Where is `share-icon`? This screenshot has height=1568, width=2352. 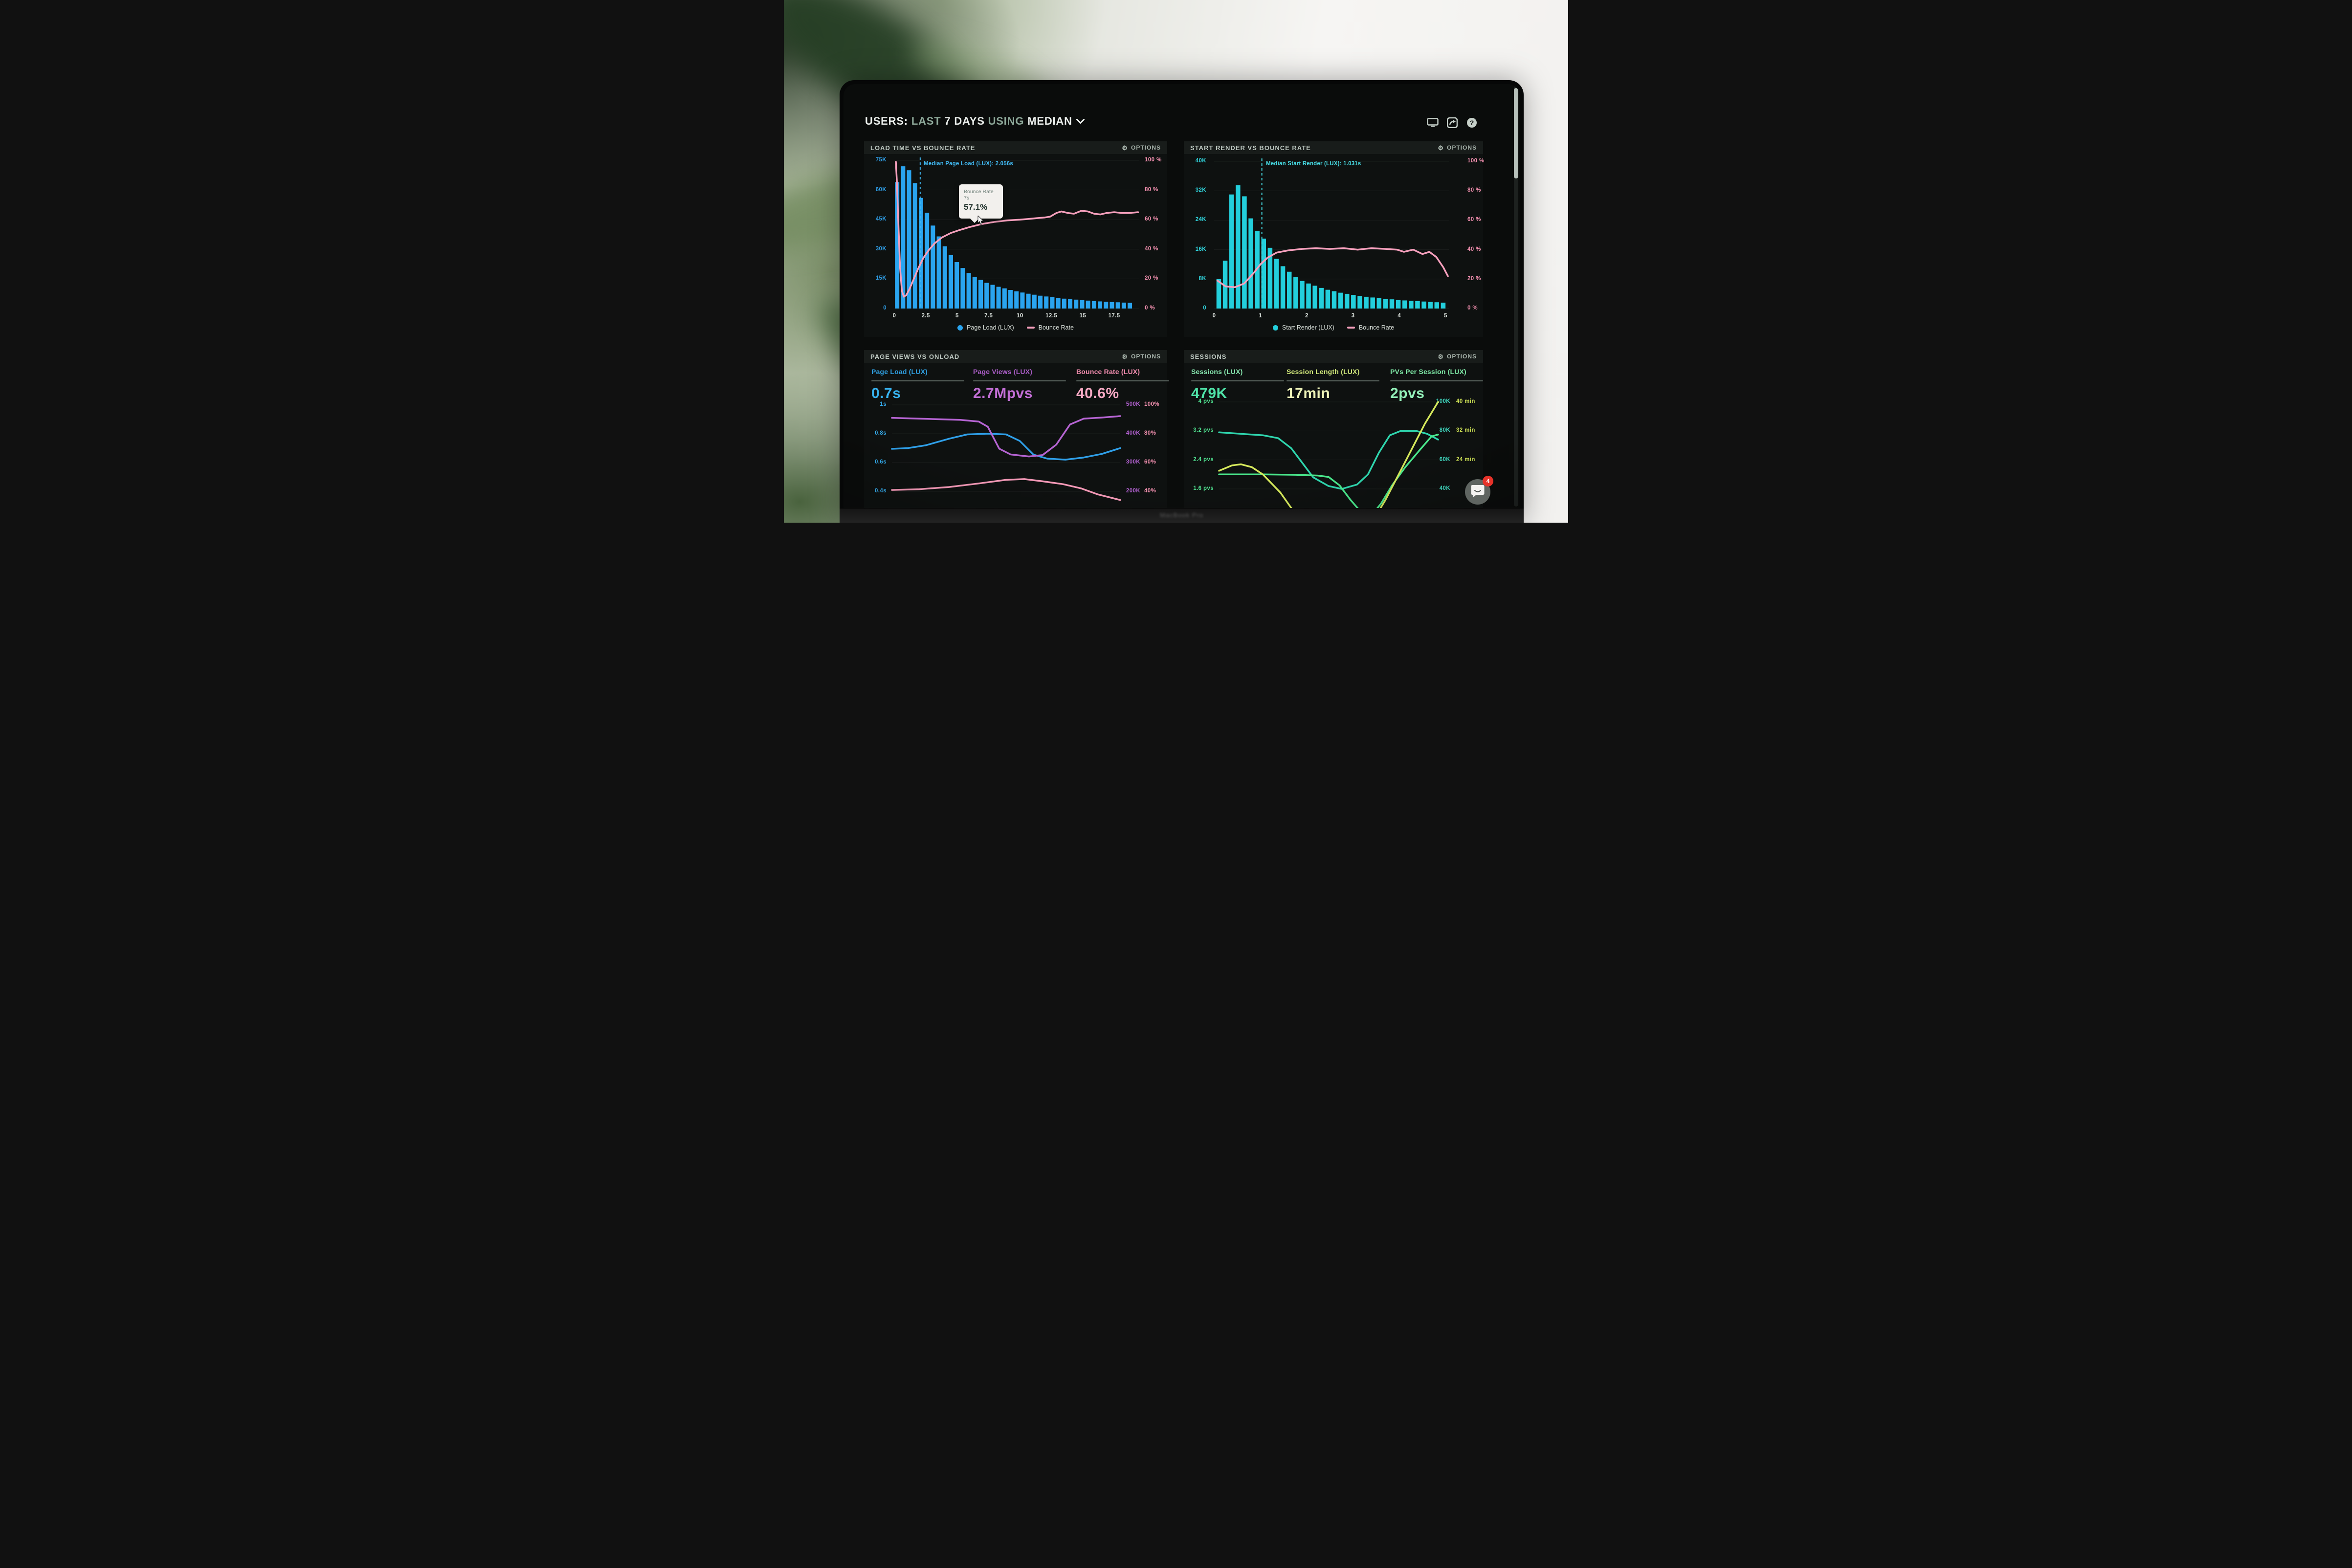
share-icon is located at coordinates (1452, 122).